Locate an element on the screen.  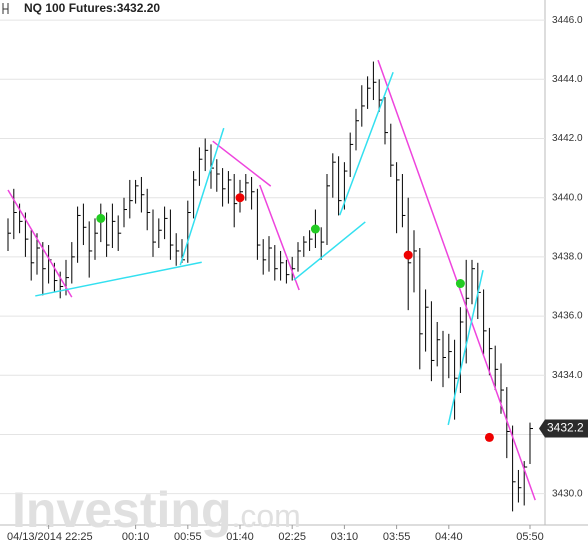
last-price-box is located at coordinates (563, 428).